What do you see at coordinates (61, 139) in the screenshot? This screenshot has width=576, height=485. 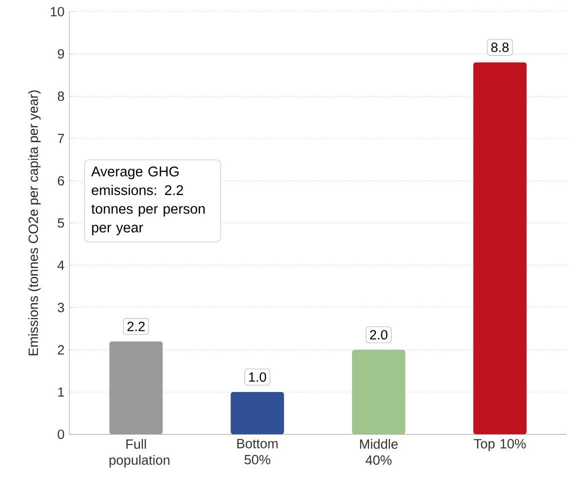 I see `y-tick-label: 7` at bounding box center [61, 139].